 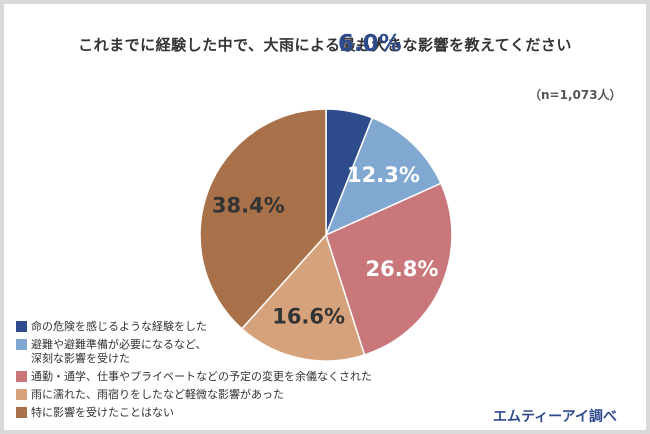 I want to click on pie-slice-value-label-1: 6.0%, so click(x=370, y=44).